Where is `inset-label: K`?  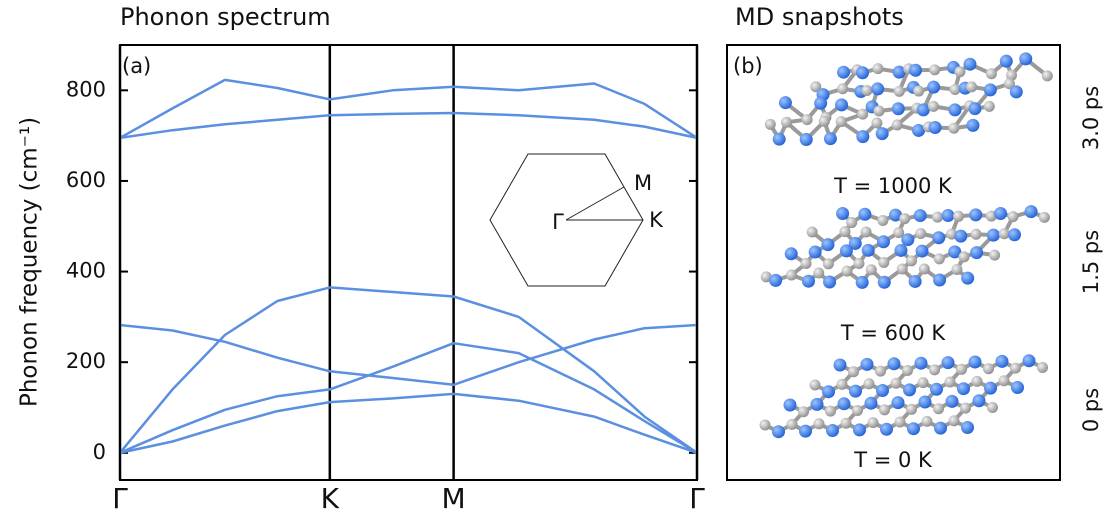
inset-label: K is located at coordinates (656, 220).